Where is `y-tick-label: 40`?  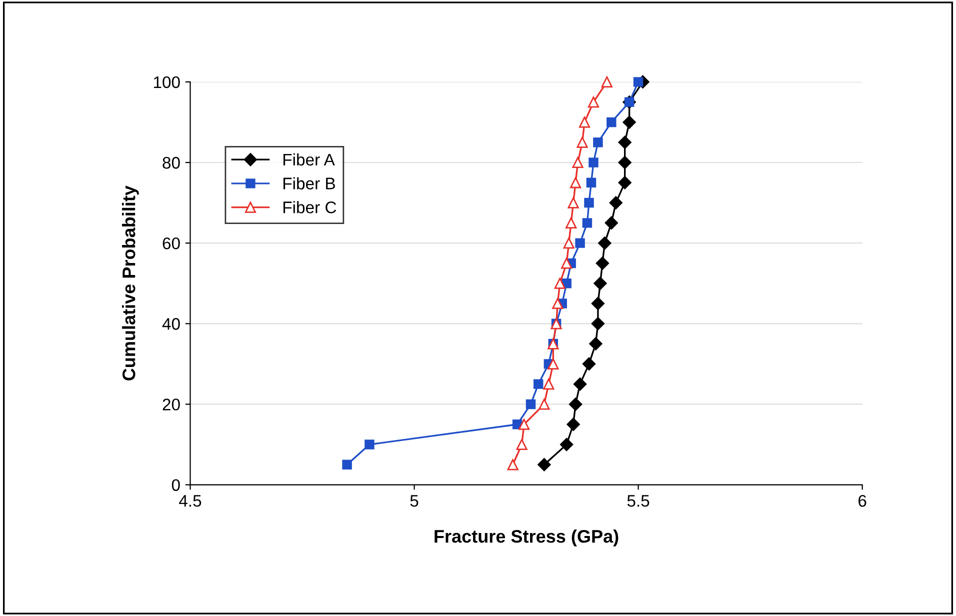 y-tick-label: 40 is located at coordinates (171, 324).